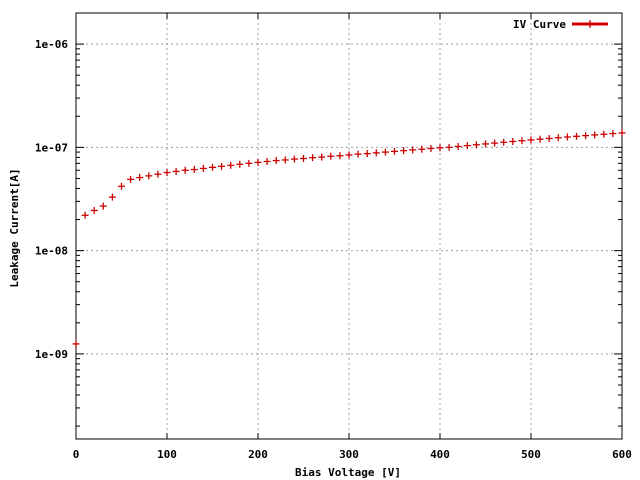 The width and height of the screenshot is (640, 480). I want to click on x-tick-label: 300, so click(349, 454).